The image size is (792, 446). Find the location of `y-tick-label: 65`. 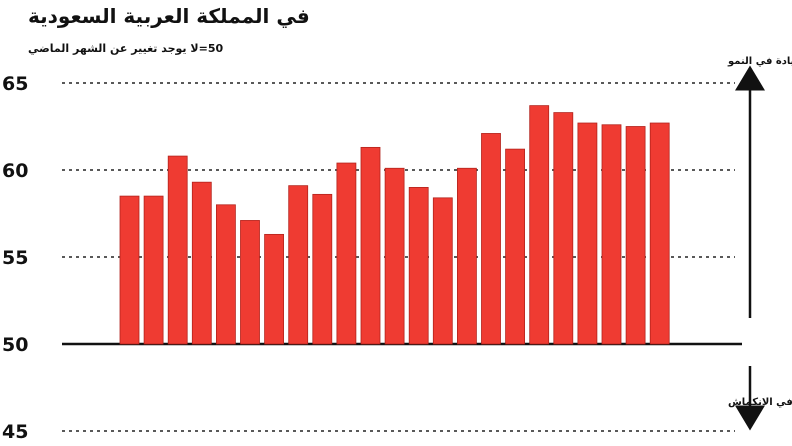

y-tick-label: 65 is located at coordinates (15, 84).